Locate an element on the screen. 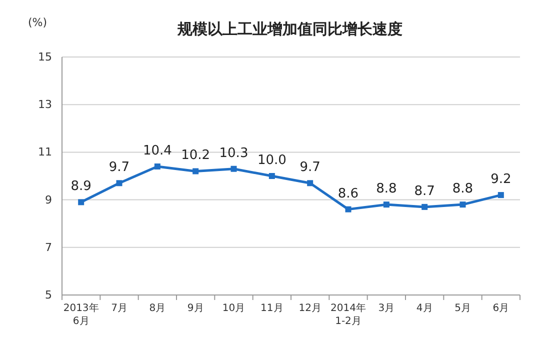 The height and width of the screenshot is (339, 553). y-tick-label: 9 is located at coordinates (48, 199).